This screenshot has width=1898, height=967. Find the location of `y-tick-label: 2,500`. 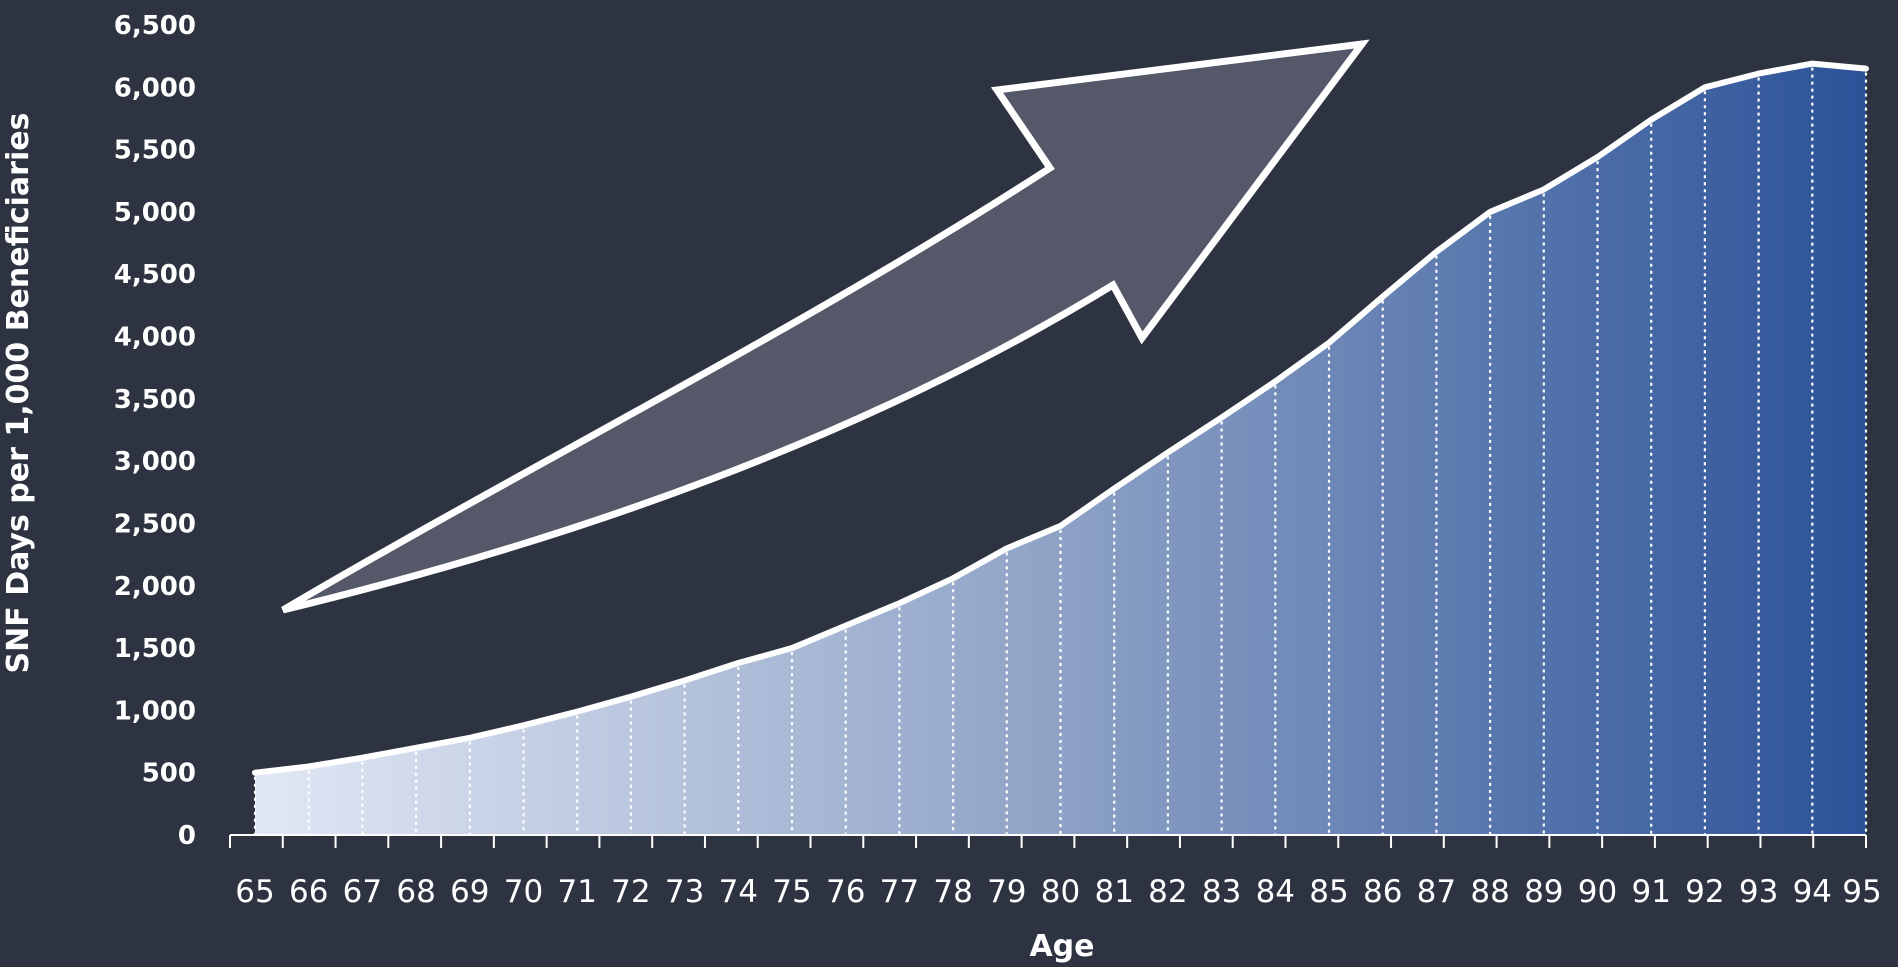

y-tick-label: 2,500 is located at coordinates (155, 524).